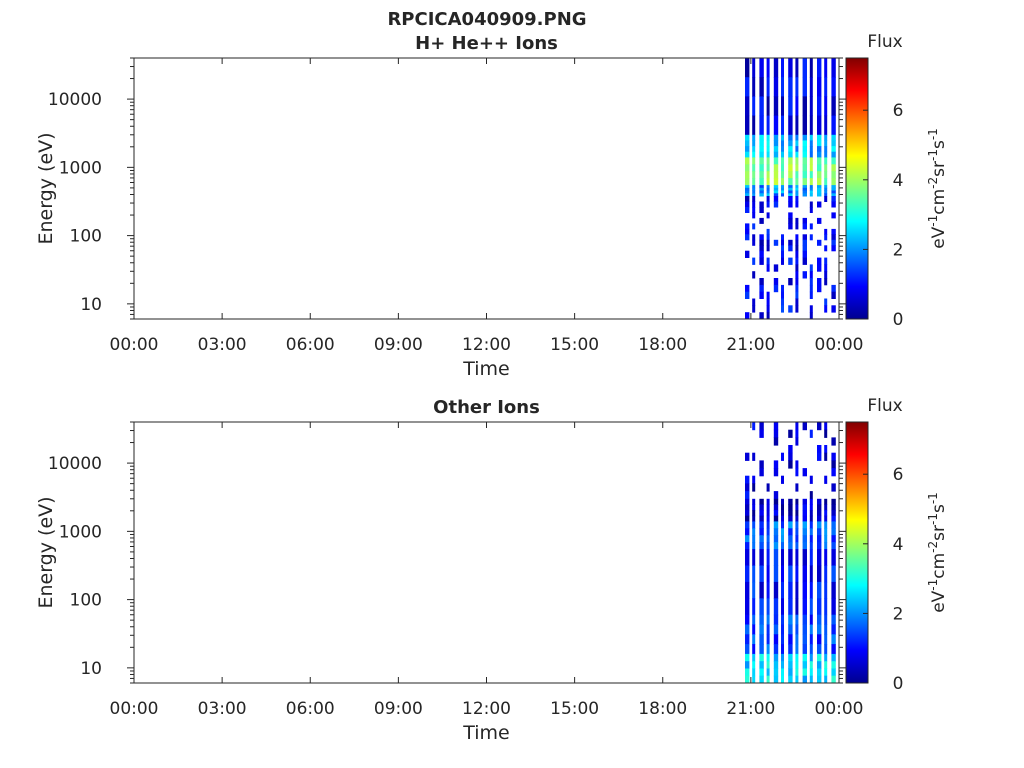  What do you see at coordinates (933, 183) in the screenshot?
I see `unit-label-part: -2` at bounding box center [933, 183].